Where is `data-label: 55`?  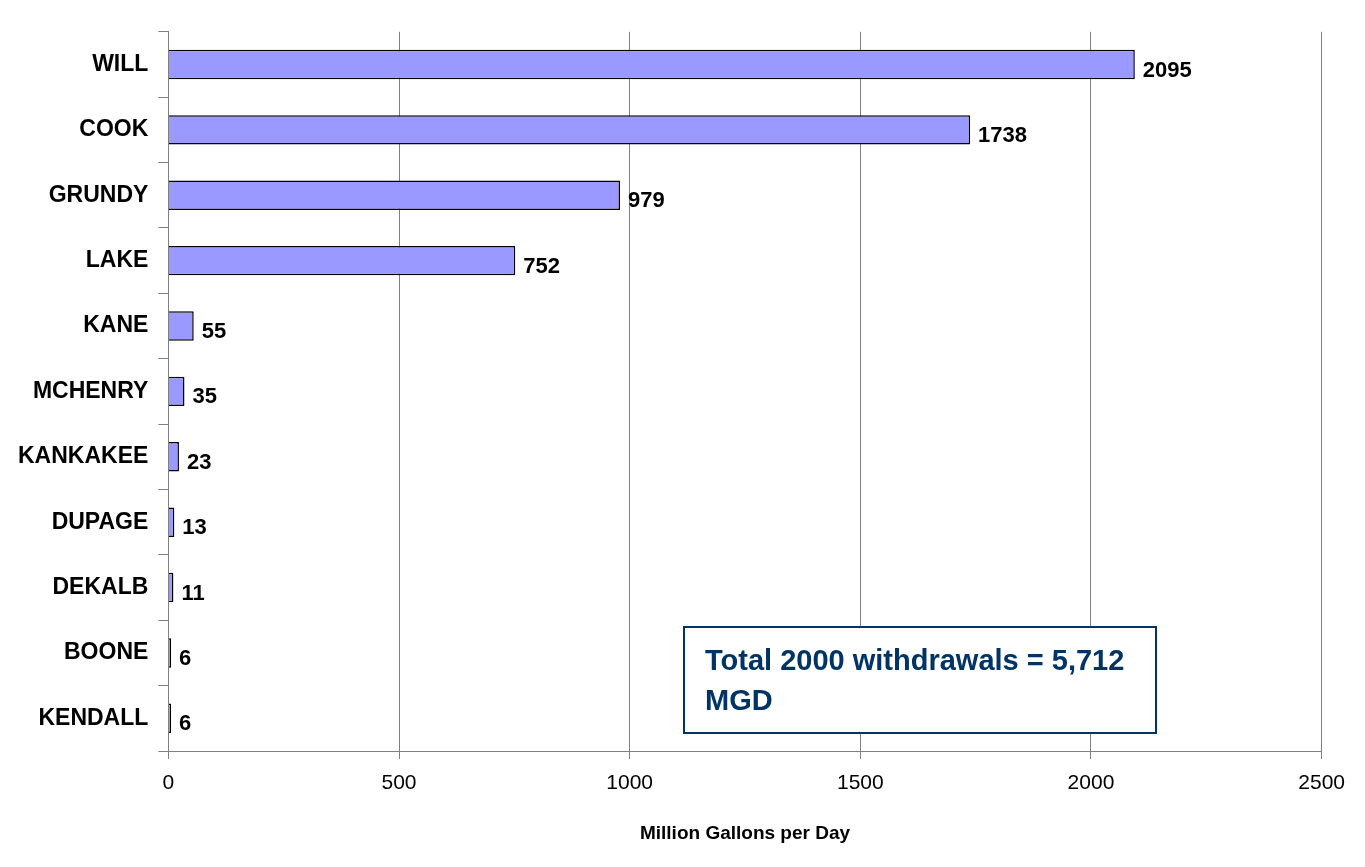
data-label: 55 is located at coordinates (214, 331).